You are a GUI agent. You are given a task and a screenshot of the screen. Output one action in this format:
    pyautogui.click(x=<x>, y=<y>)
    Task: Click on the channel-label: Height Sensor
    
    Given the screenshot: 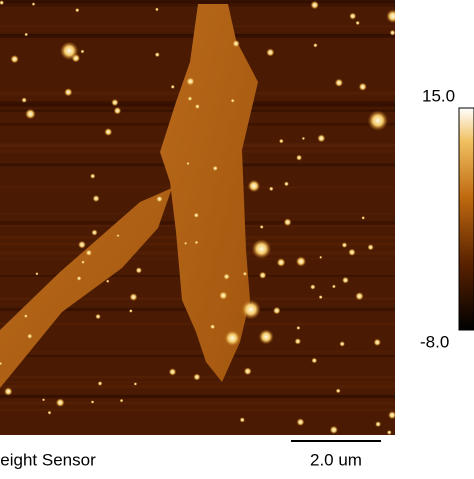 What is the action you would take?
    pyautogui.click(x=48, y=459)
    